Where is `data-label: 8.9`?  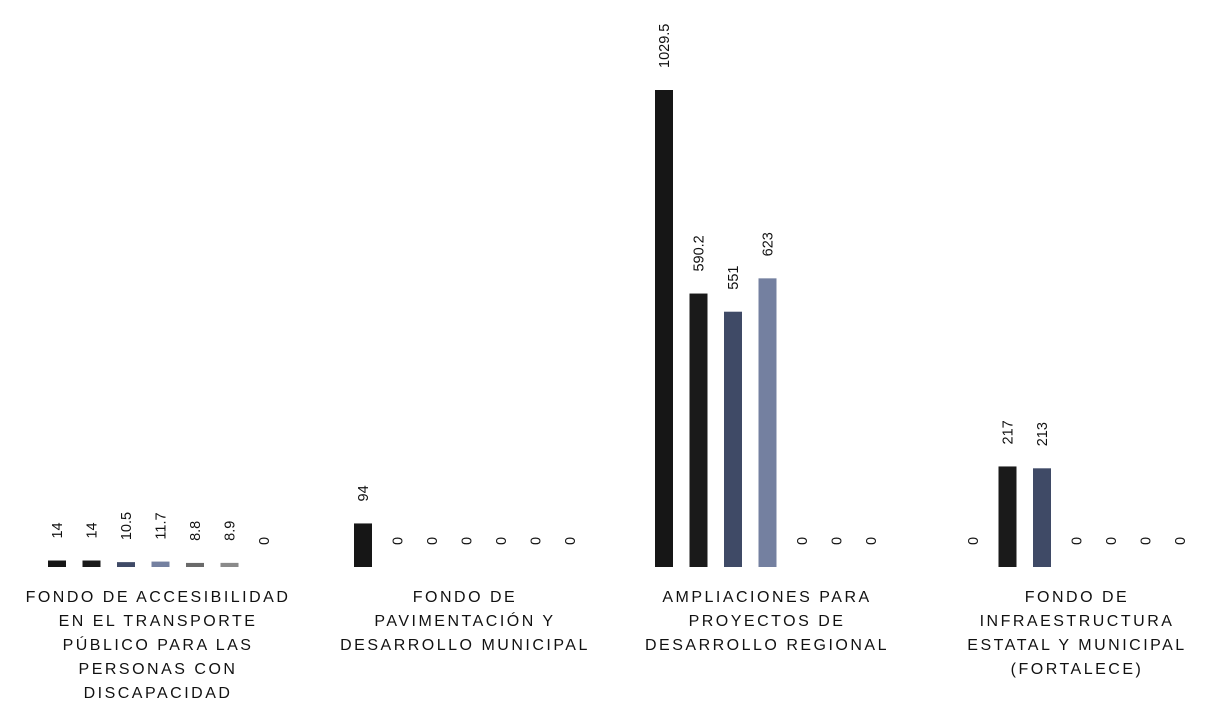 data-label: 8.9 is located at coordinates (231, 531).